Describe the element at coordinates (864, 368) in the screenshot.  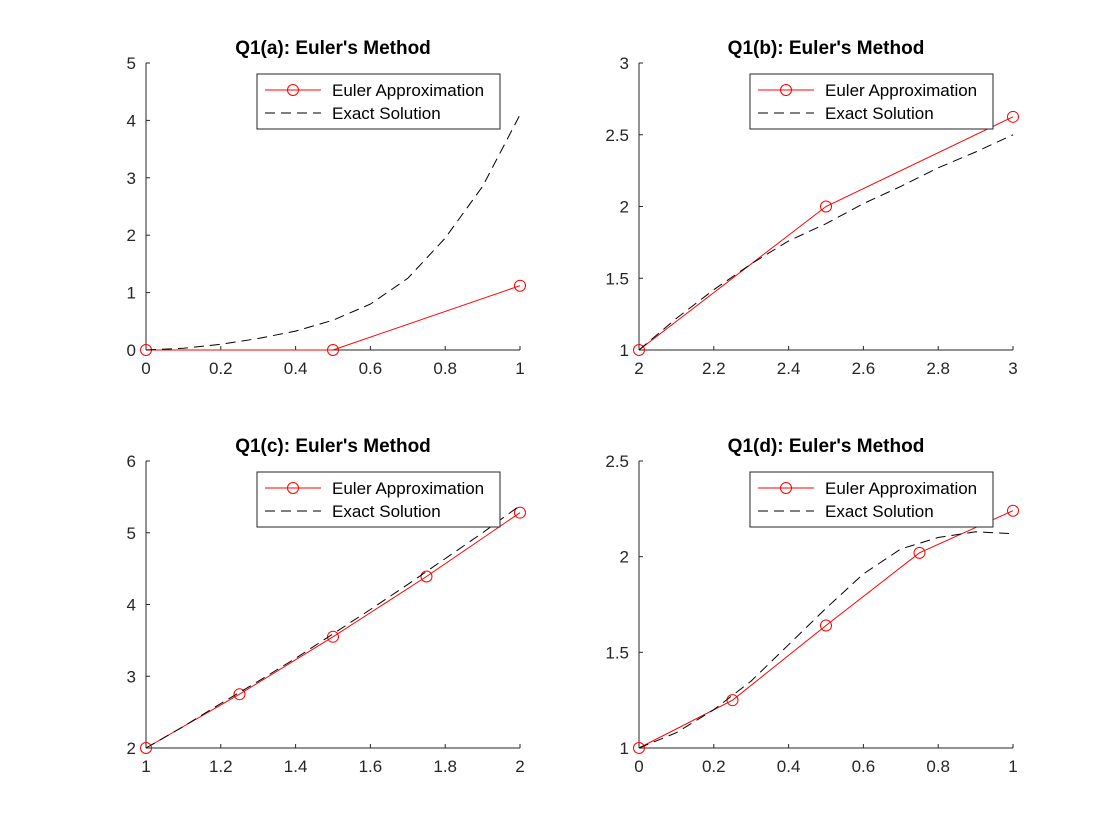
I see `x-tick-label: 2.6` at that location.